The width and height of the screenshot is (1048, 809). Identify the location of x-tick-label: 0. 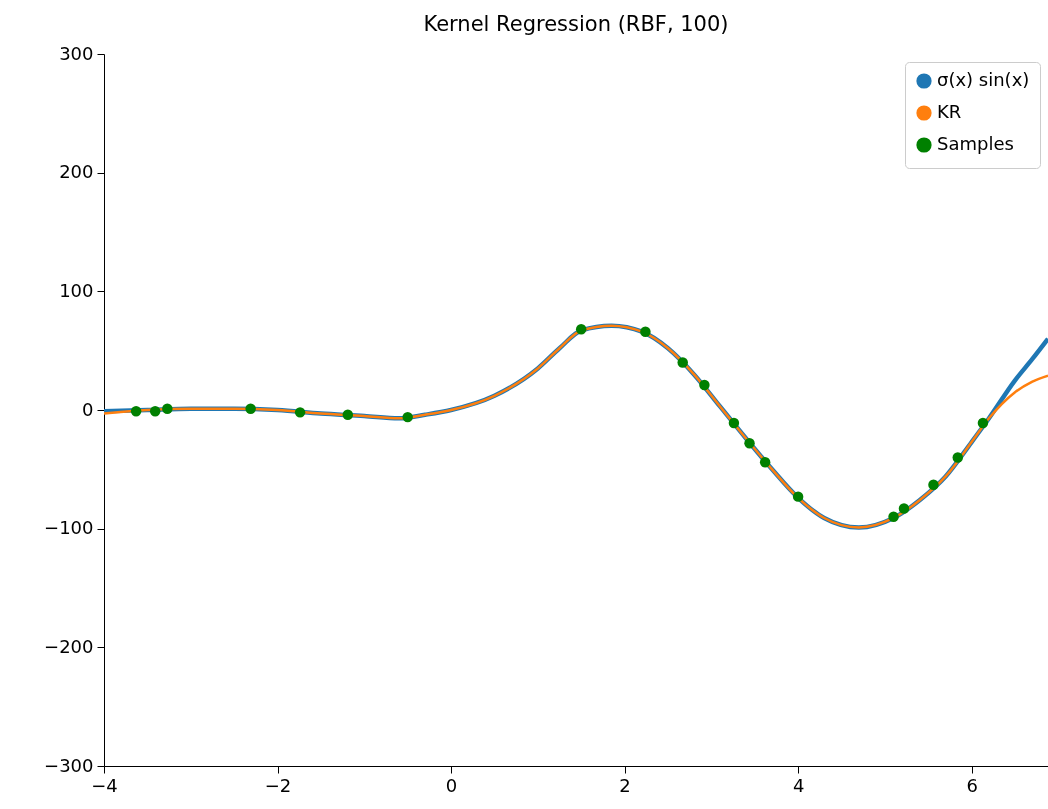
(451, 785).